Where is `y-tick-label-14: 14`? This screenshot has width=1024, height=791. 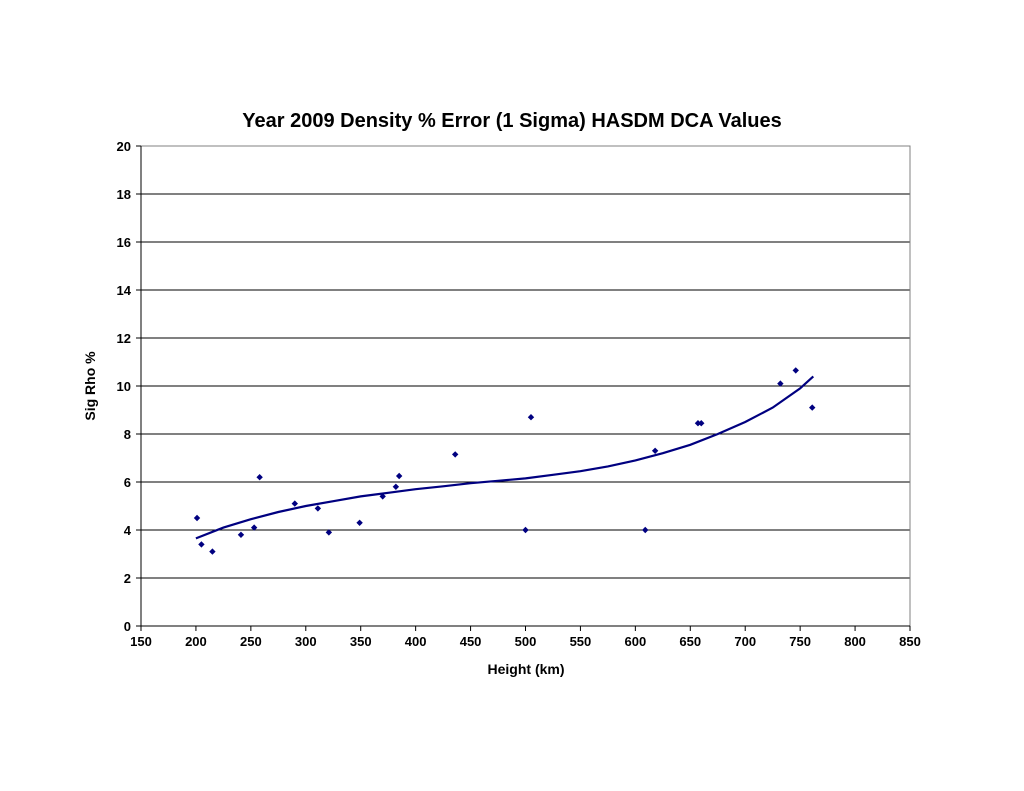 y-tick-label-14: 14 is located at coordinates (124, 290).